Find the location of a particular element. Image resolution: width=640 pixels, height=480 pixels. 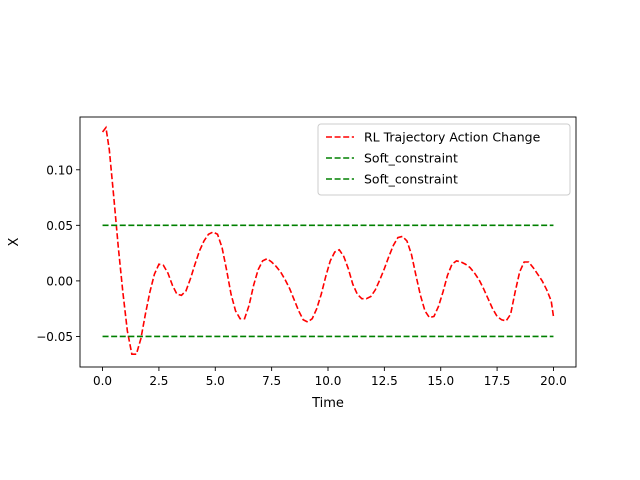

y-tick-label: −0.05 is located at coordinates (54, 337).